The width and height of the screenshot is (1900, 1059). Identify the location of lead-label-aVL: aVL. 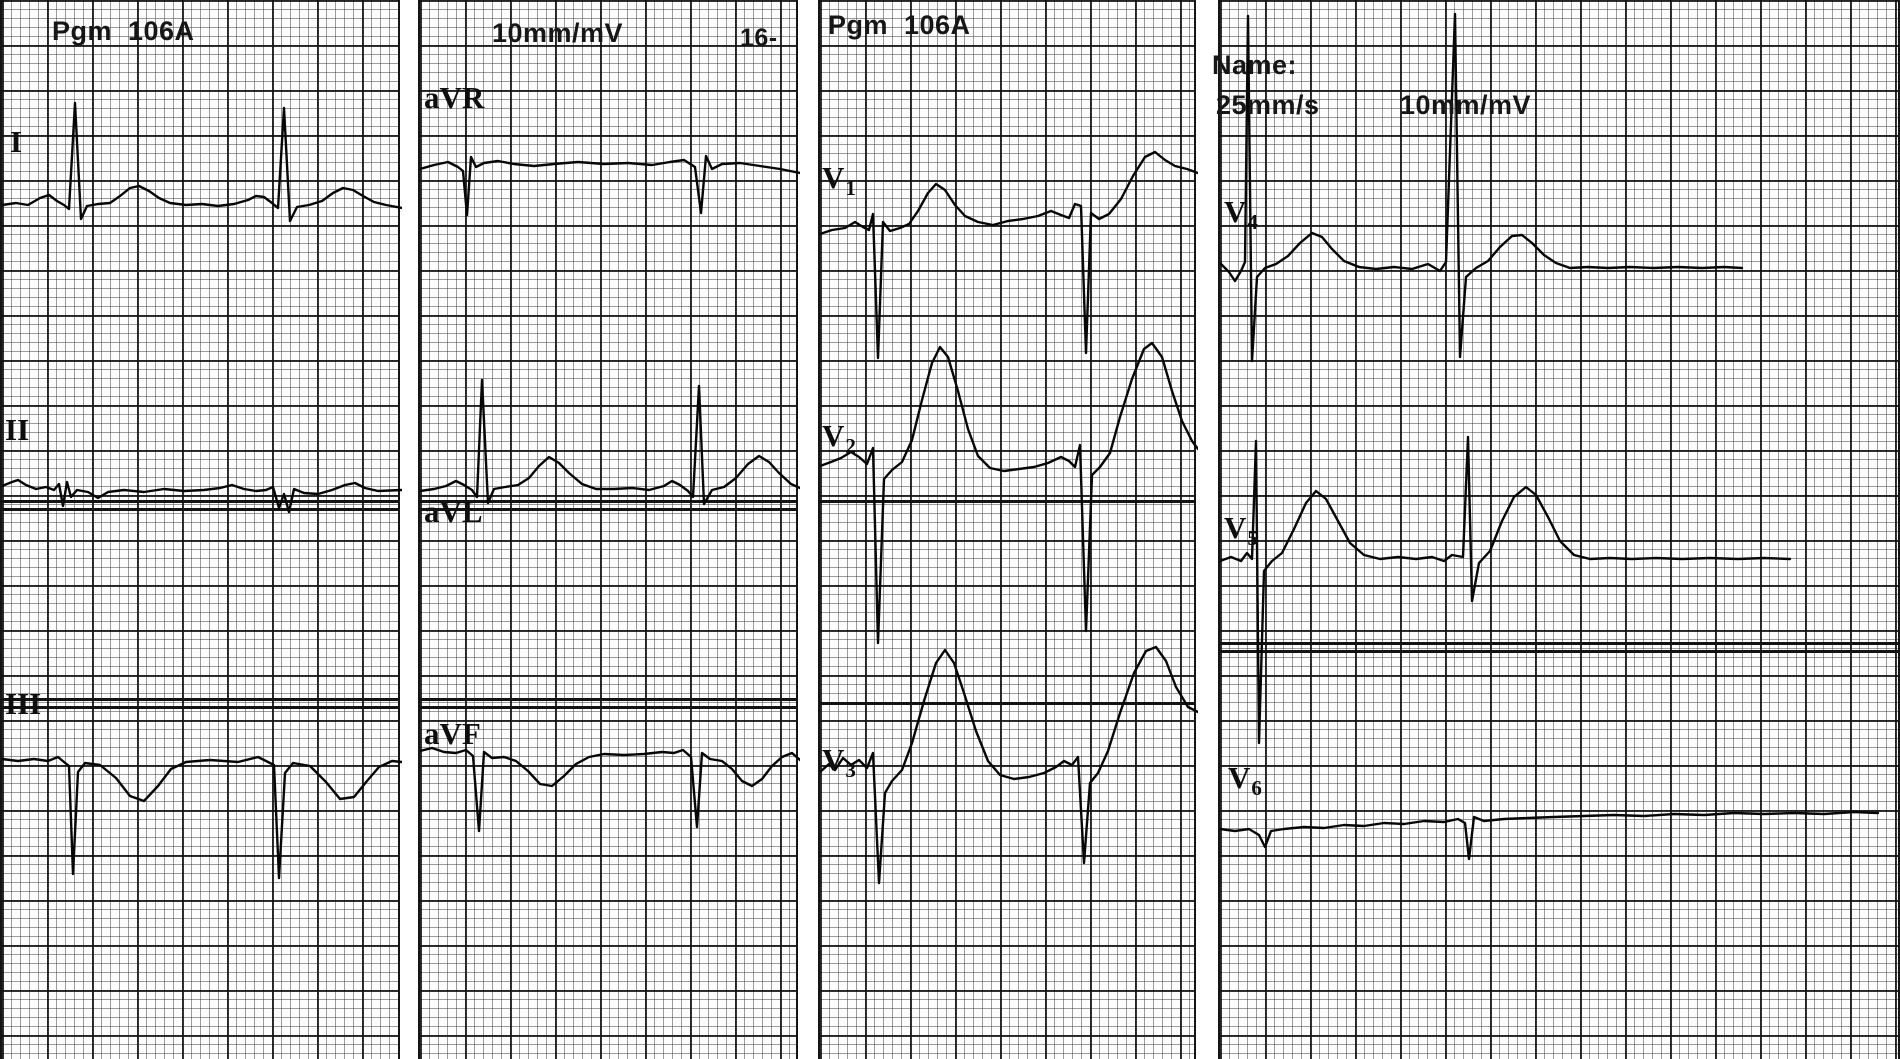
(454, 512).